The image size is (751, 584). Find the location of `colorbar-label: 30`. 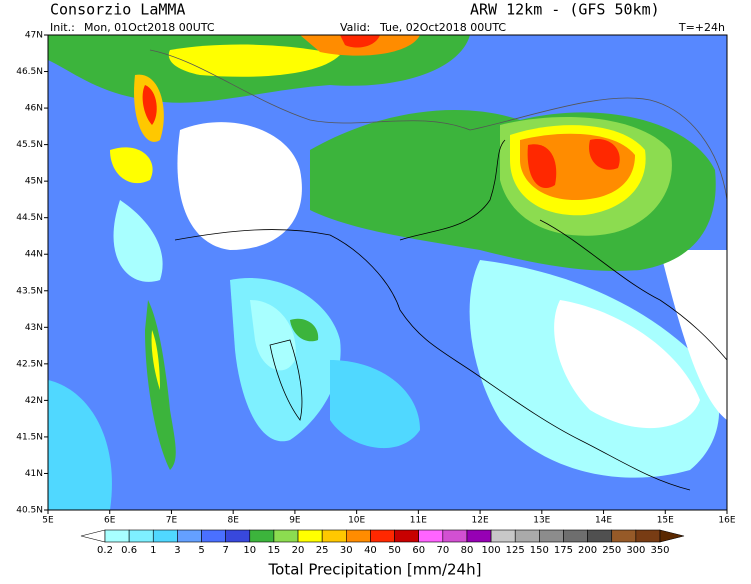

colorbar-label: 30 is located at coordinates (346, 550).